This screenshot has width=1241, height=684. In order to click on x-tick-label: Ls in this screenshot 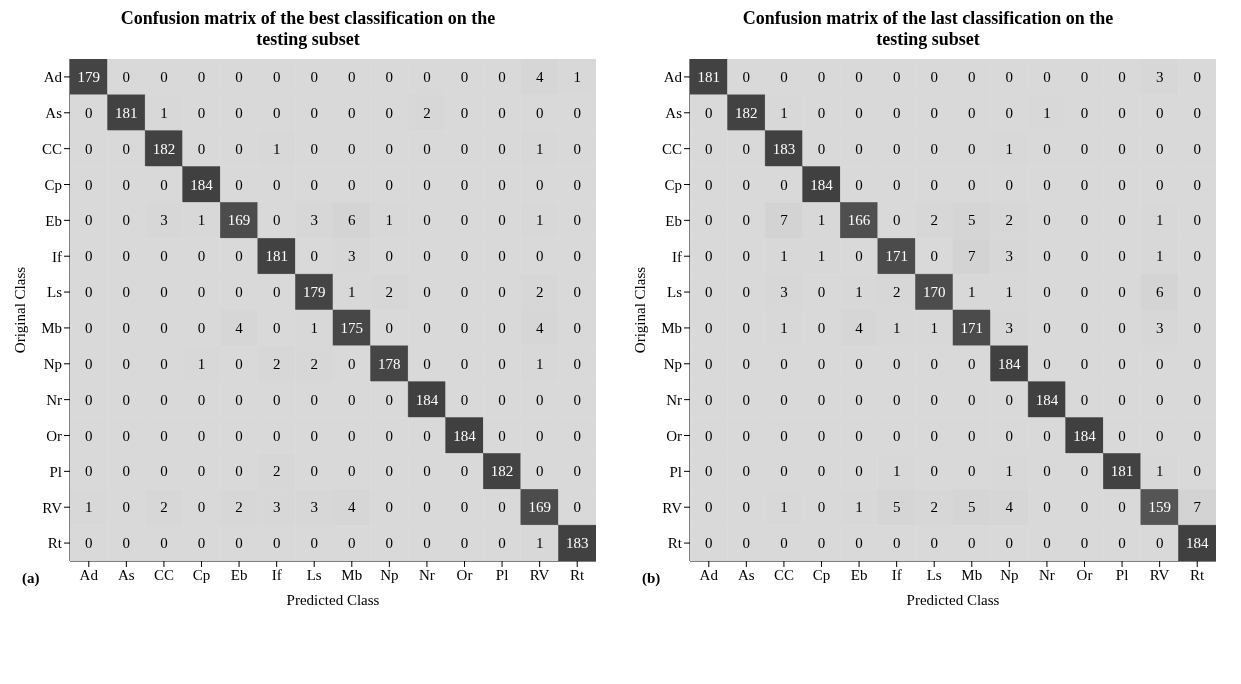, I will do `click(314, 574)`.